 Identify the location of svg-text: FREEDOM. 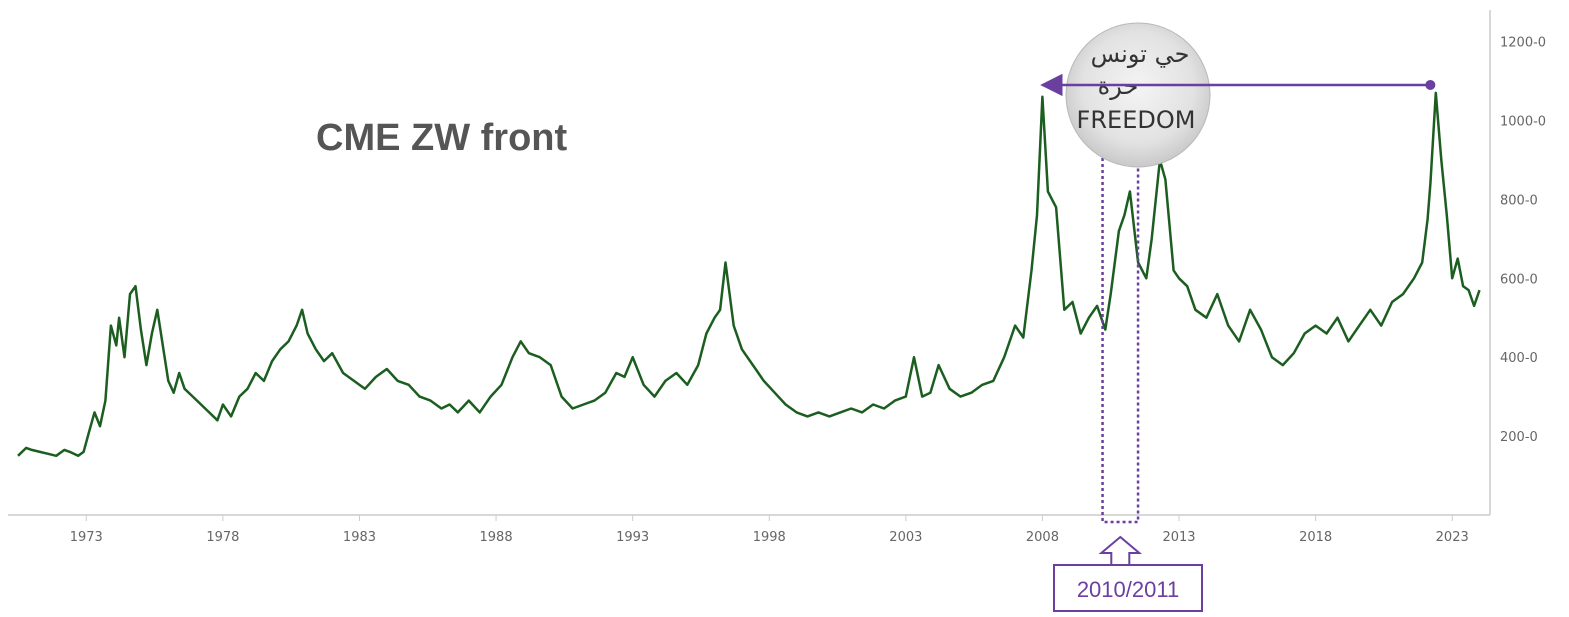
(1136, 120).